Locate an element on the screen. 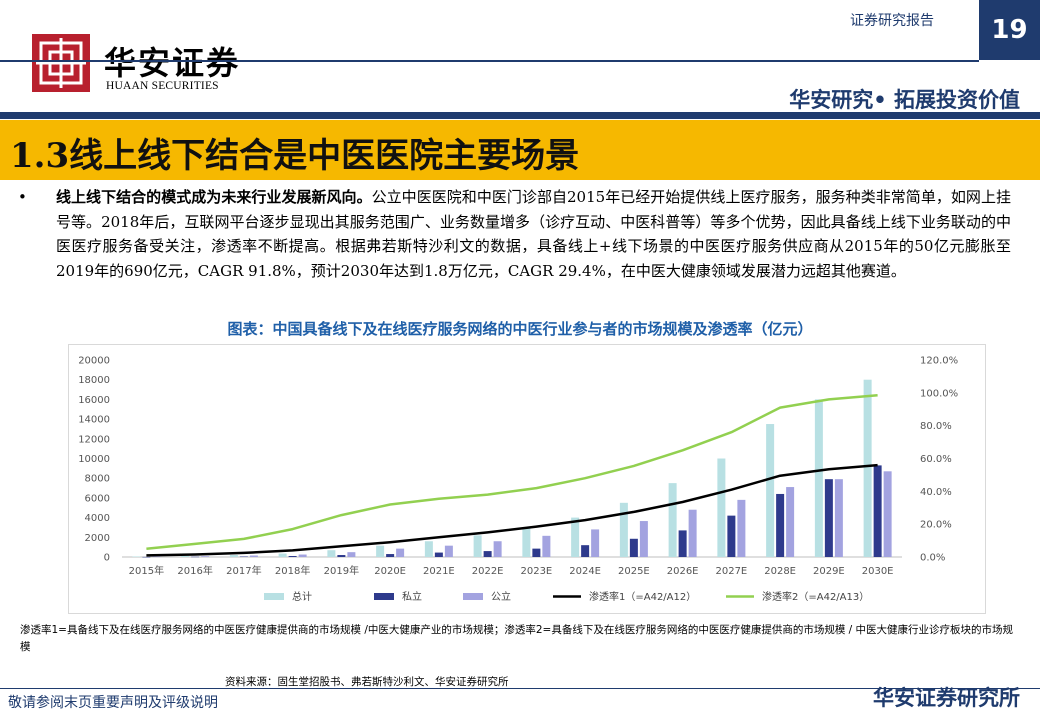 This screenshot has height=720, width=1040. x-tick-label: 2017年 is located at coordinates (243, 570).